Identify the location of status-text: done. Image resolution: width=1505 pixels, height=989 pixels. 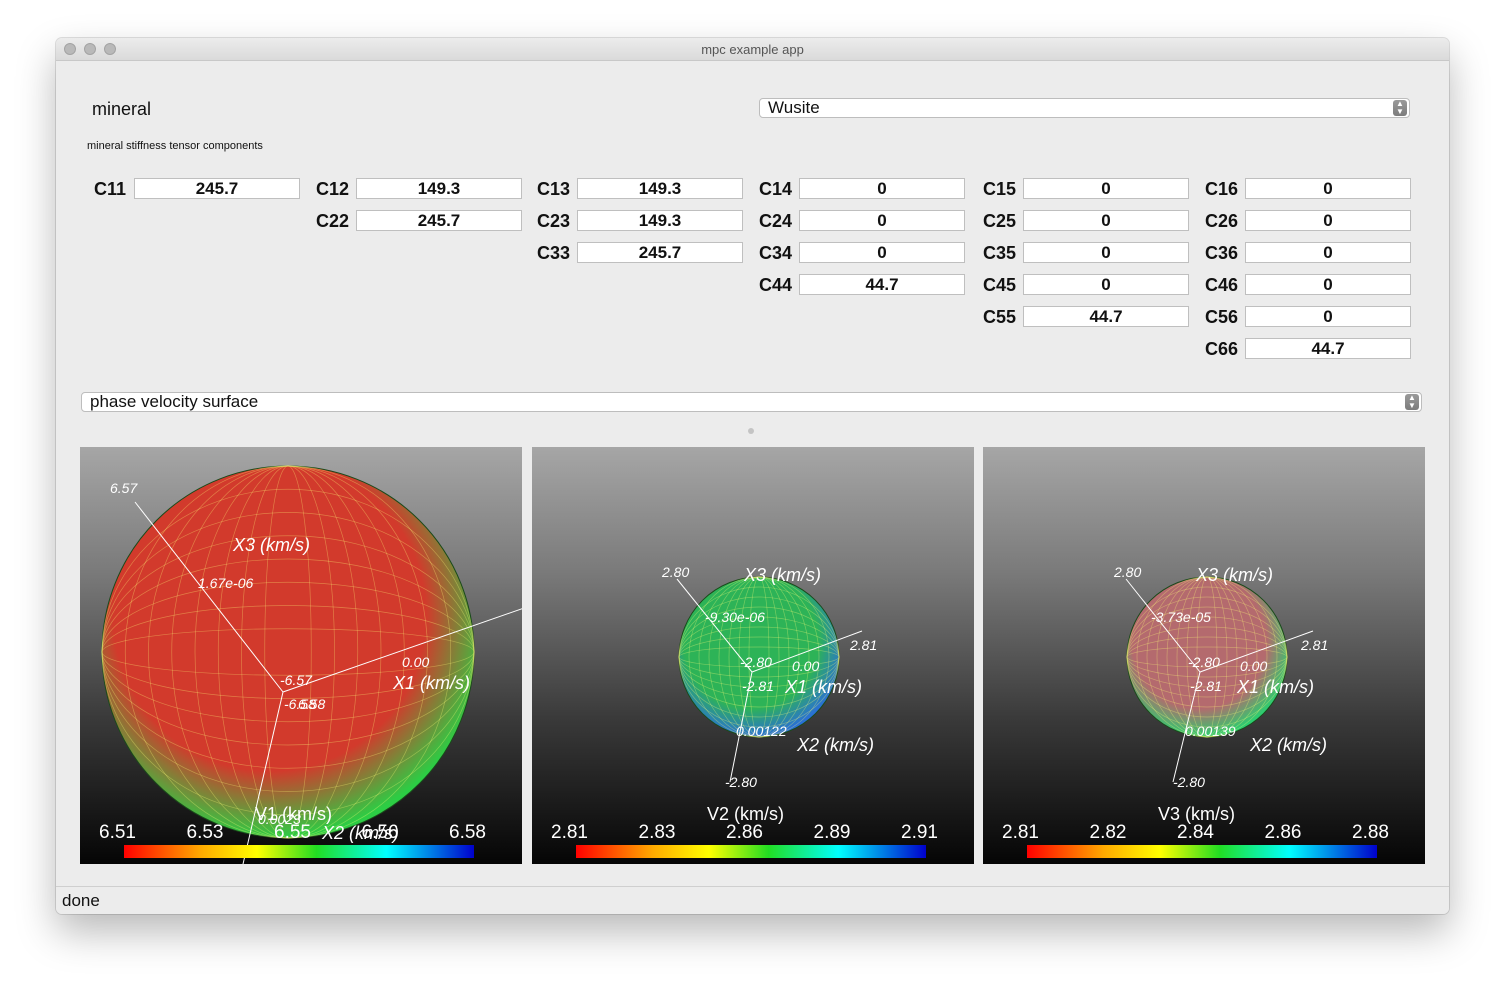
(81, 900).